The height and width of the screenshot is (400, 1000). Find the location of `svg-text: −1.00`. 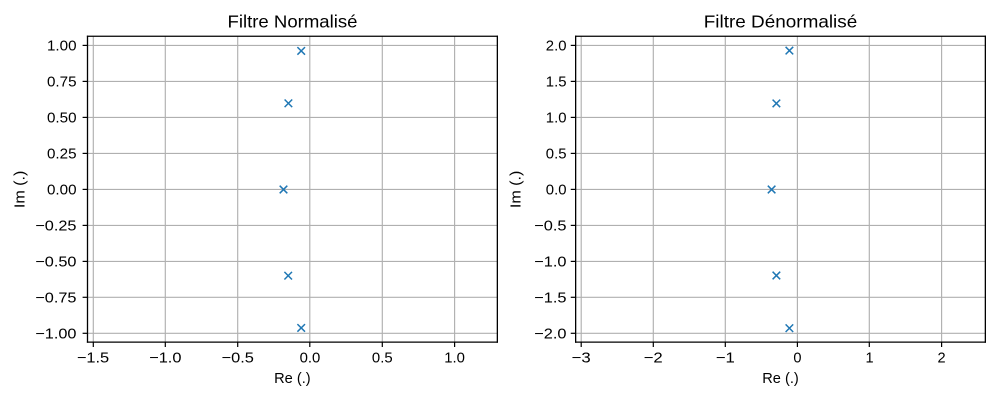

svg-text: −1.00 is located at coordinates (55, 335).